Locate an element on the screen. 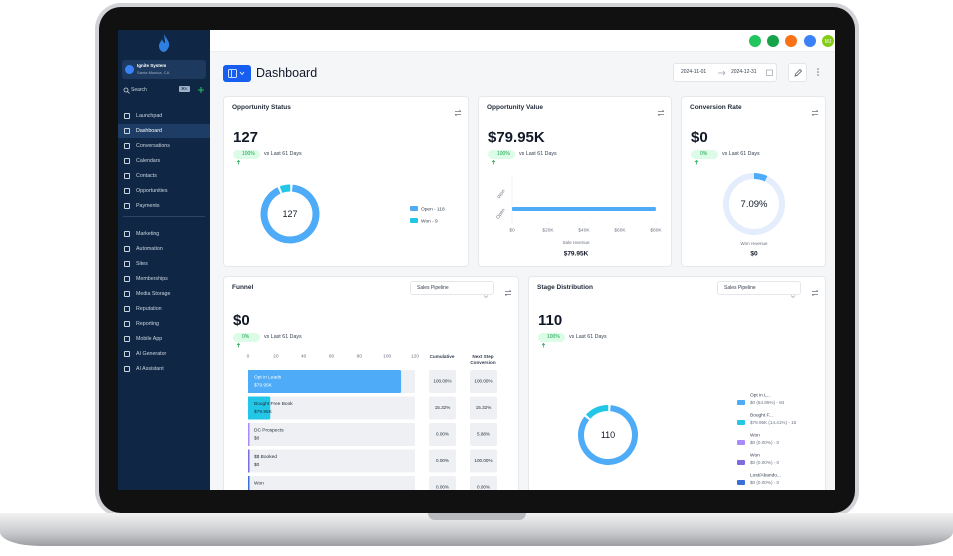 The height and width of the screenshot is (556, 953). footer-value: $79.95K is located at coordinates (576, 254).